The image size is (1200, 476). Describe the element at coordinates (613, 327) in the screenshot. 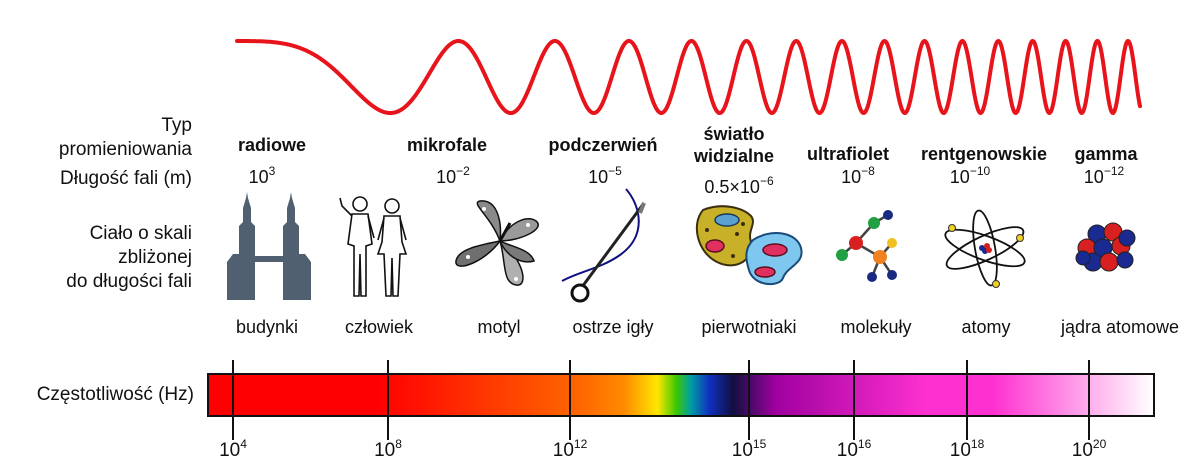

I see `object-needle-tip: ostrze igły` at that location.